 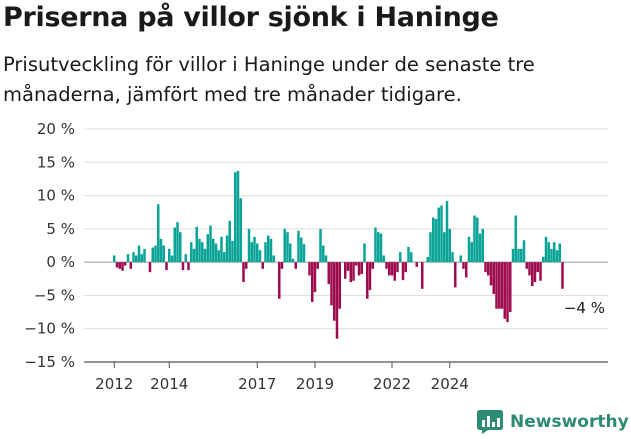 What do you see at coordinates (49, 329) in the screenshot?
I see `y-tick-label: −10 %` at bounding box center [49, 329].